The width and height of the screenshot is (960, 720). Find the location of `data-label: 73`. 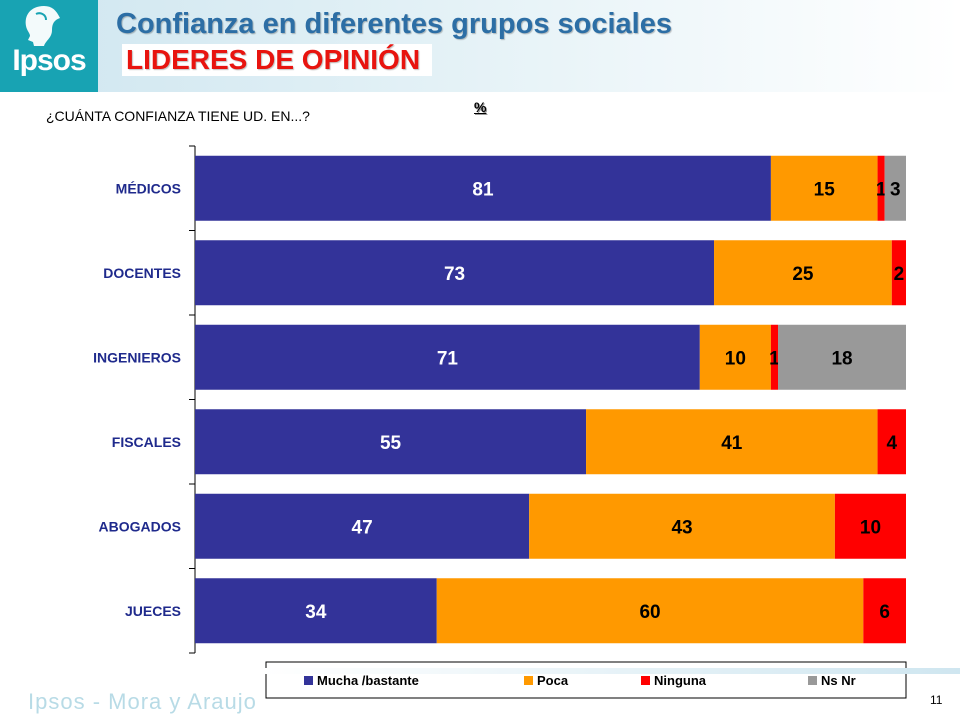

data-label: 73 is located at coordinates (454, 274).